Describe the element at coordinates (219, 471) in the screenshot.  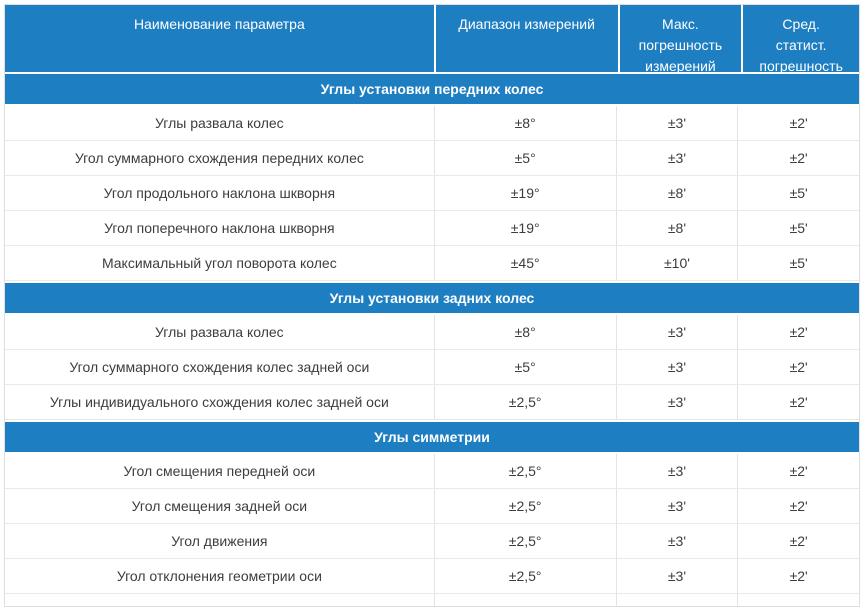
I see `cell-parameter-name: Угол смещения передней оси` at that location.